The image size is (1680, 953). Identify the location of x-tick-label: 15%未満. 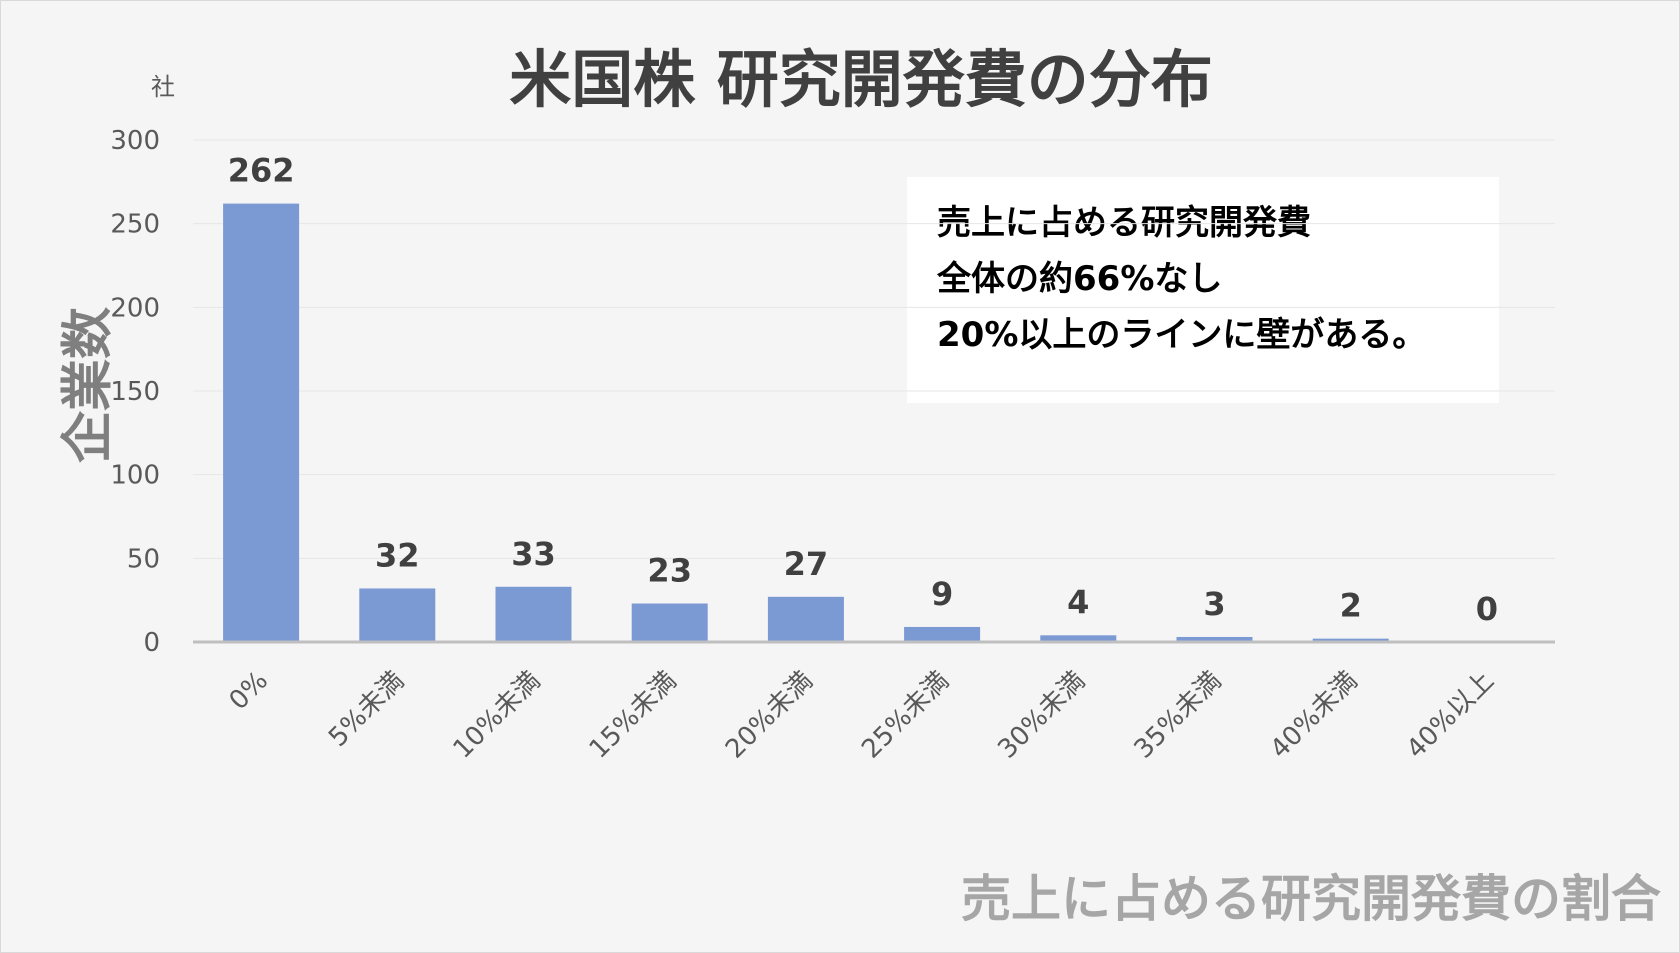
(633, 715).